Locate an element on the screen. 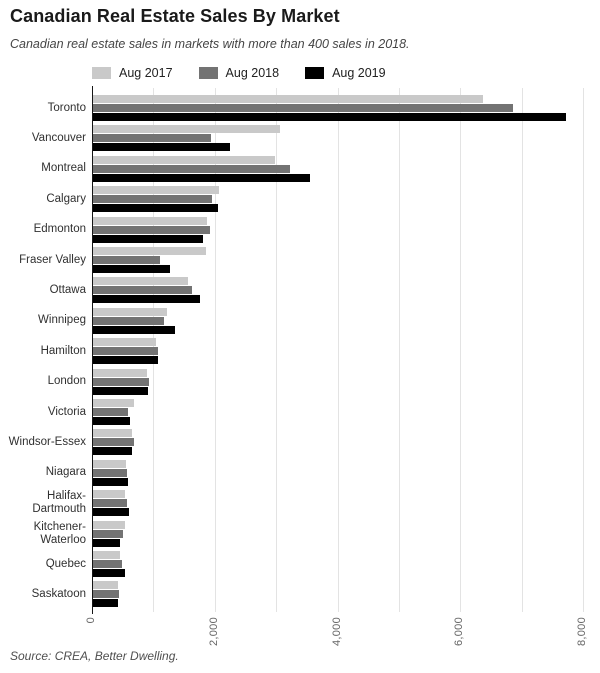  legend-item-aug-2019: Aug 2019 is located at coordinates (345, 73).